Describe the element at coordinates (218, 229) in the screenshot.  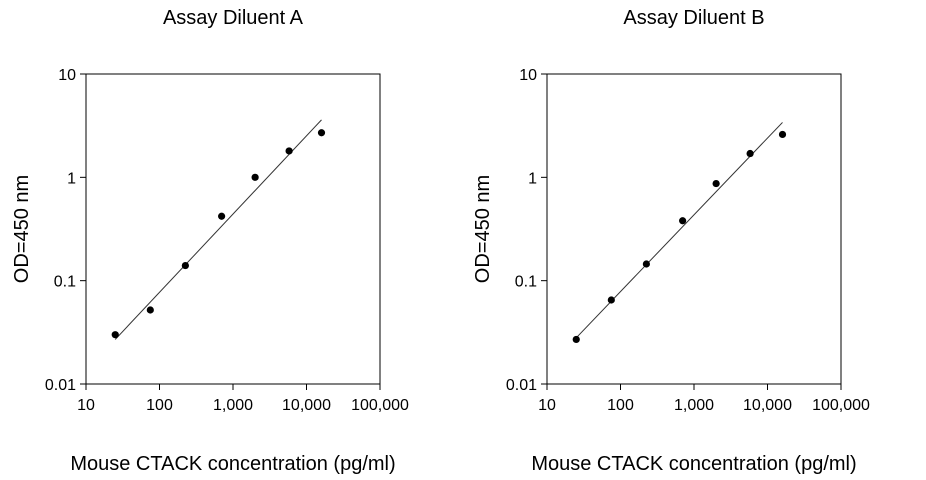
I see `fit-line` at that location.